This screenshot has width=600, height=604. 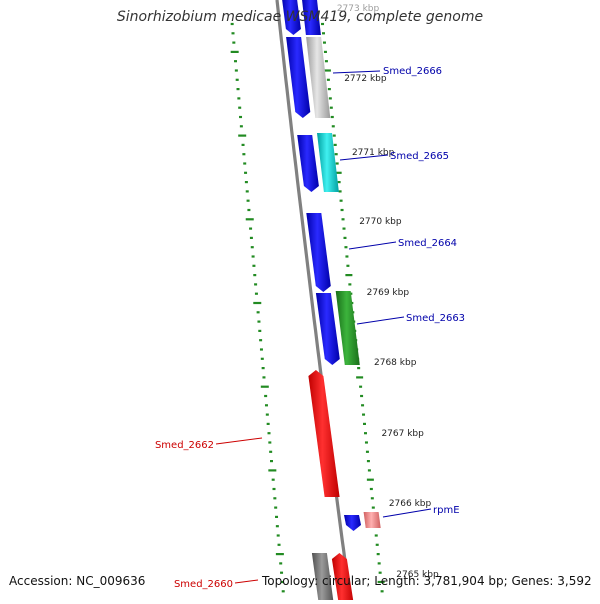 What do you see at coordinates (402, 434) in the screenshot?
I see `tick-label: 2767 kbp` at bounding box center [402, 434].